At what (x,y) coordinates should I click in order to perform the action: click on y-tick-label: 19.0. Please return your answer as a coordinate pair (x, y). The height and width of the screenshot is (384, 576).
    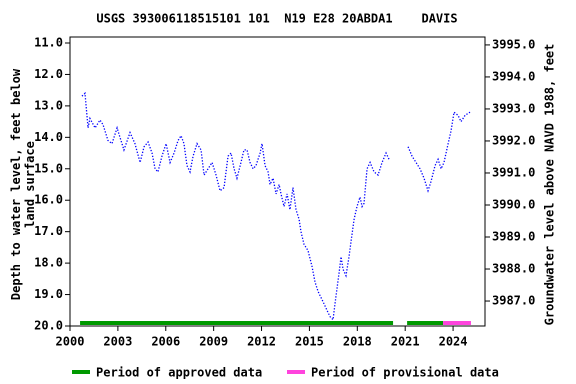
    Looking at the image, I should click on (48, 294).